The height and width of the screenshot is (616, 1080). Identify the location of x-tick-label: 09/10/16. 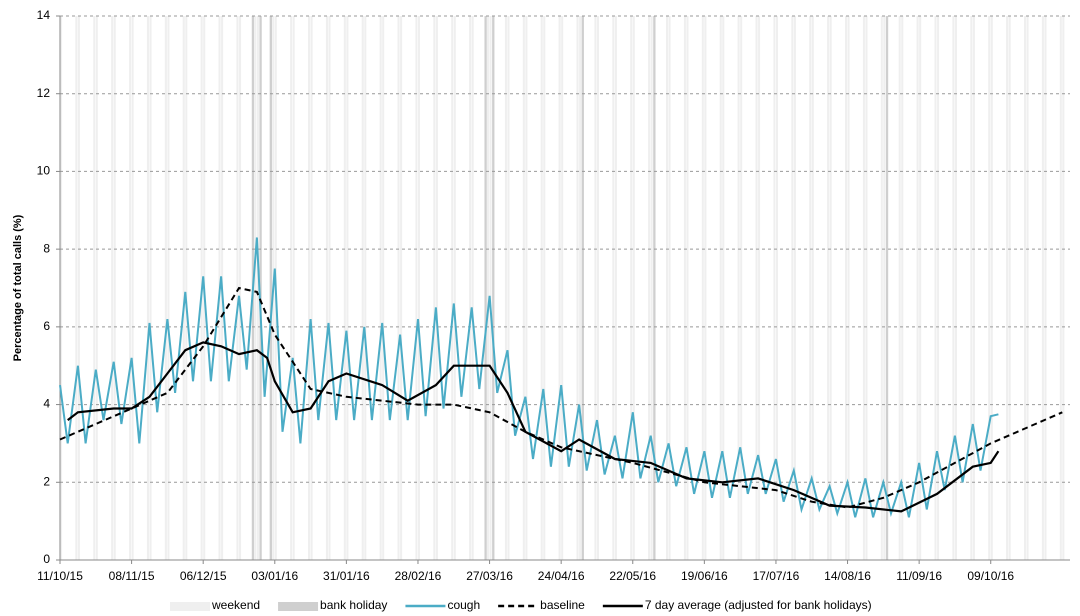
(990, 576).